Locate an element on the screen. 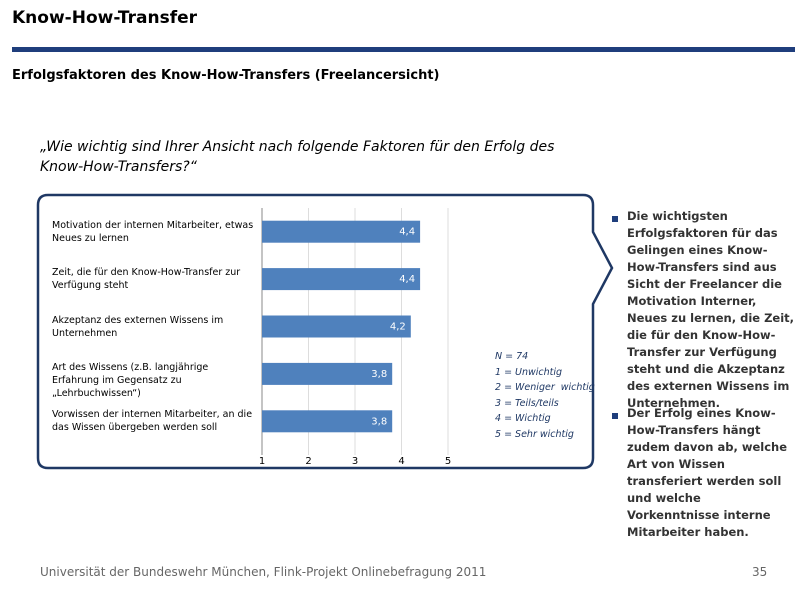  legend-entry: 1 = Unwichtig is located at coordinates (529, 372).